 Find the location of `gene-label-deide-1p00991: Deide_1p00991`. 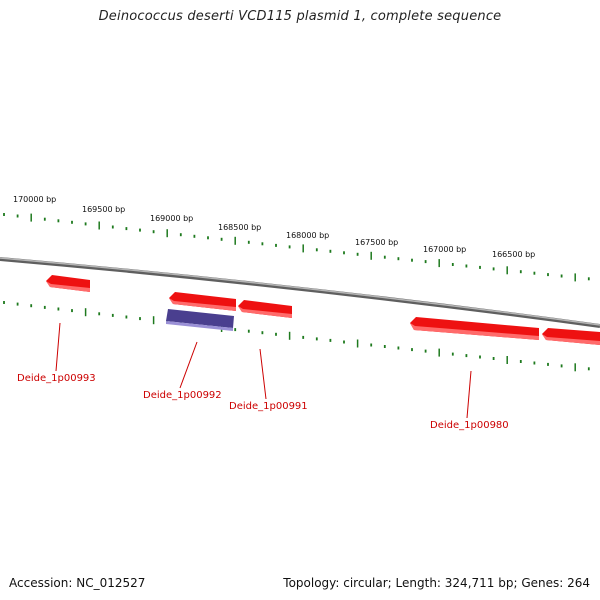

gene-label-deide-1p00991: Deide_1p00991 is located at coordinates (268, 406).